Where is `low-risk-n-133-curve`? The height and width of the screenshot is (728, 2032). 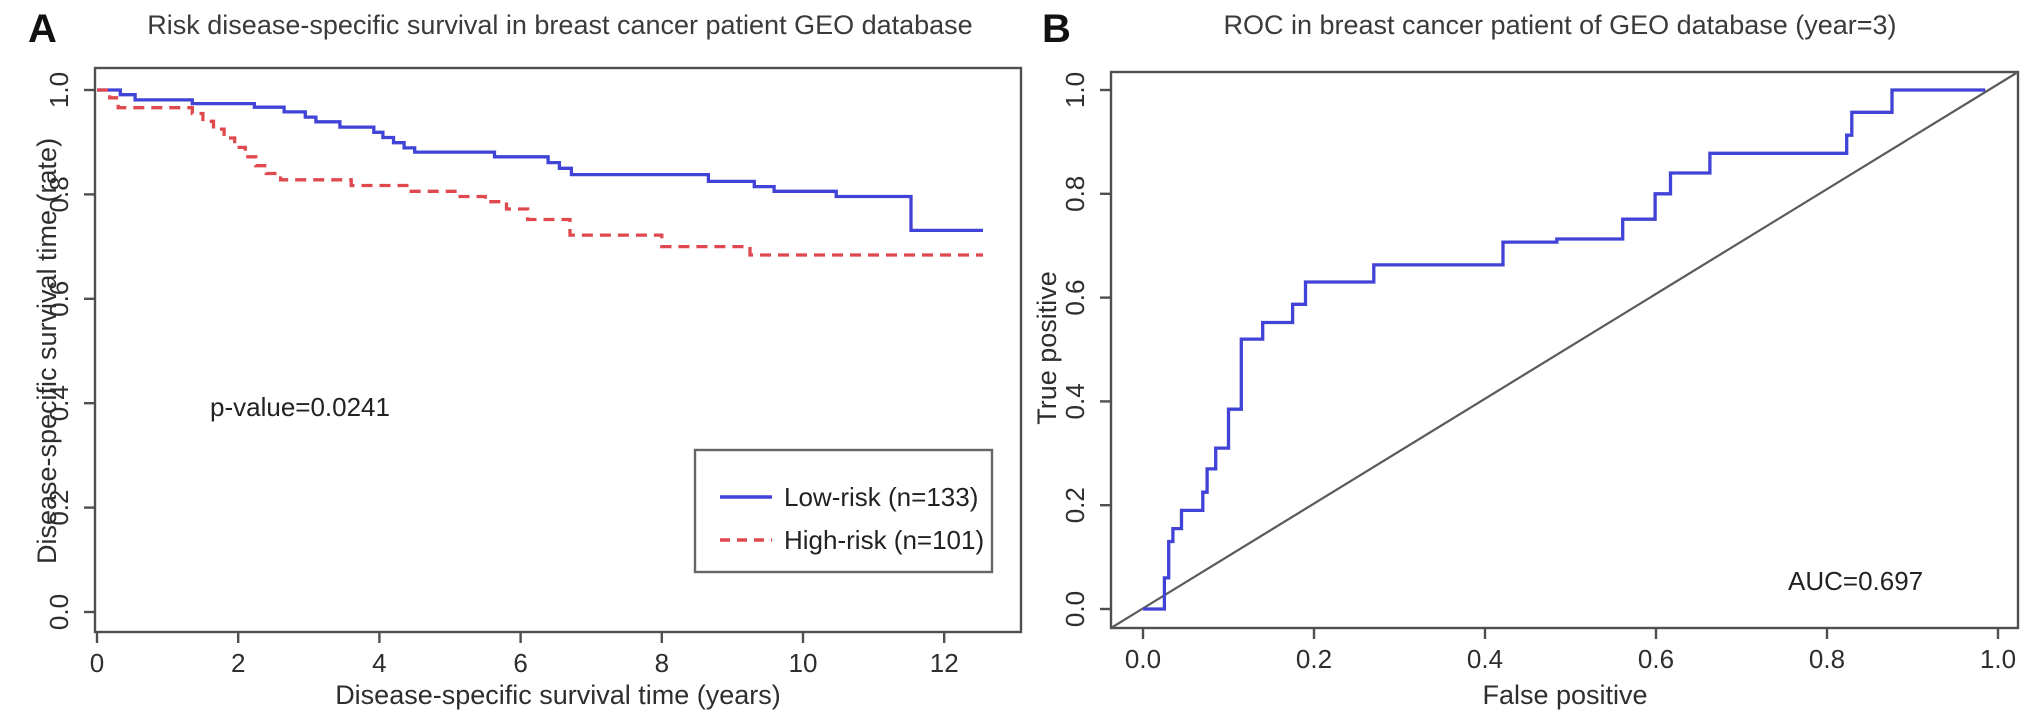 low-risk-n-133-curve is located at coordinates (540, 160).